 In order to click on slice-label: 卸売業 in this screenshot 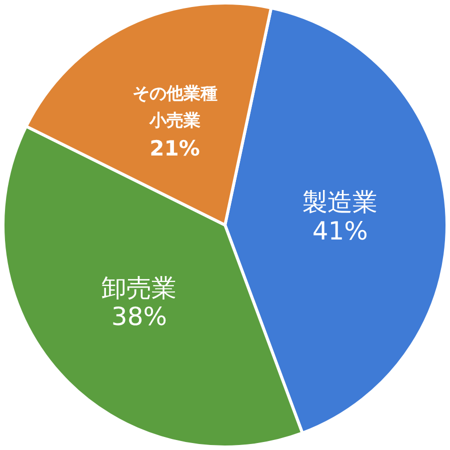, I will do `click(139, 287)`.